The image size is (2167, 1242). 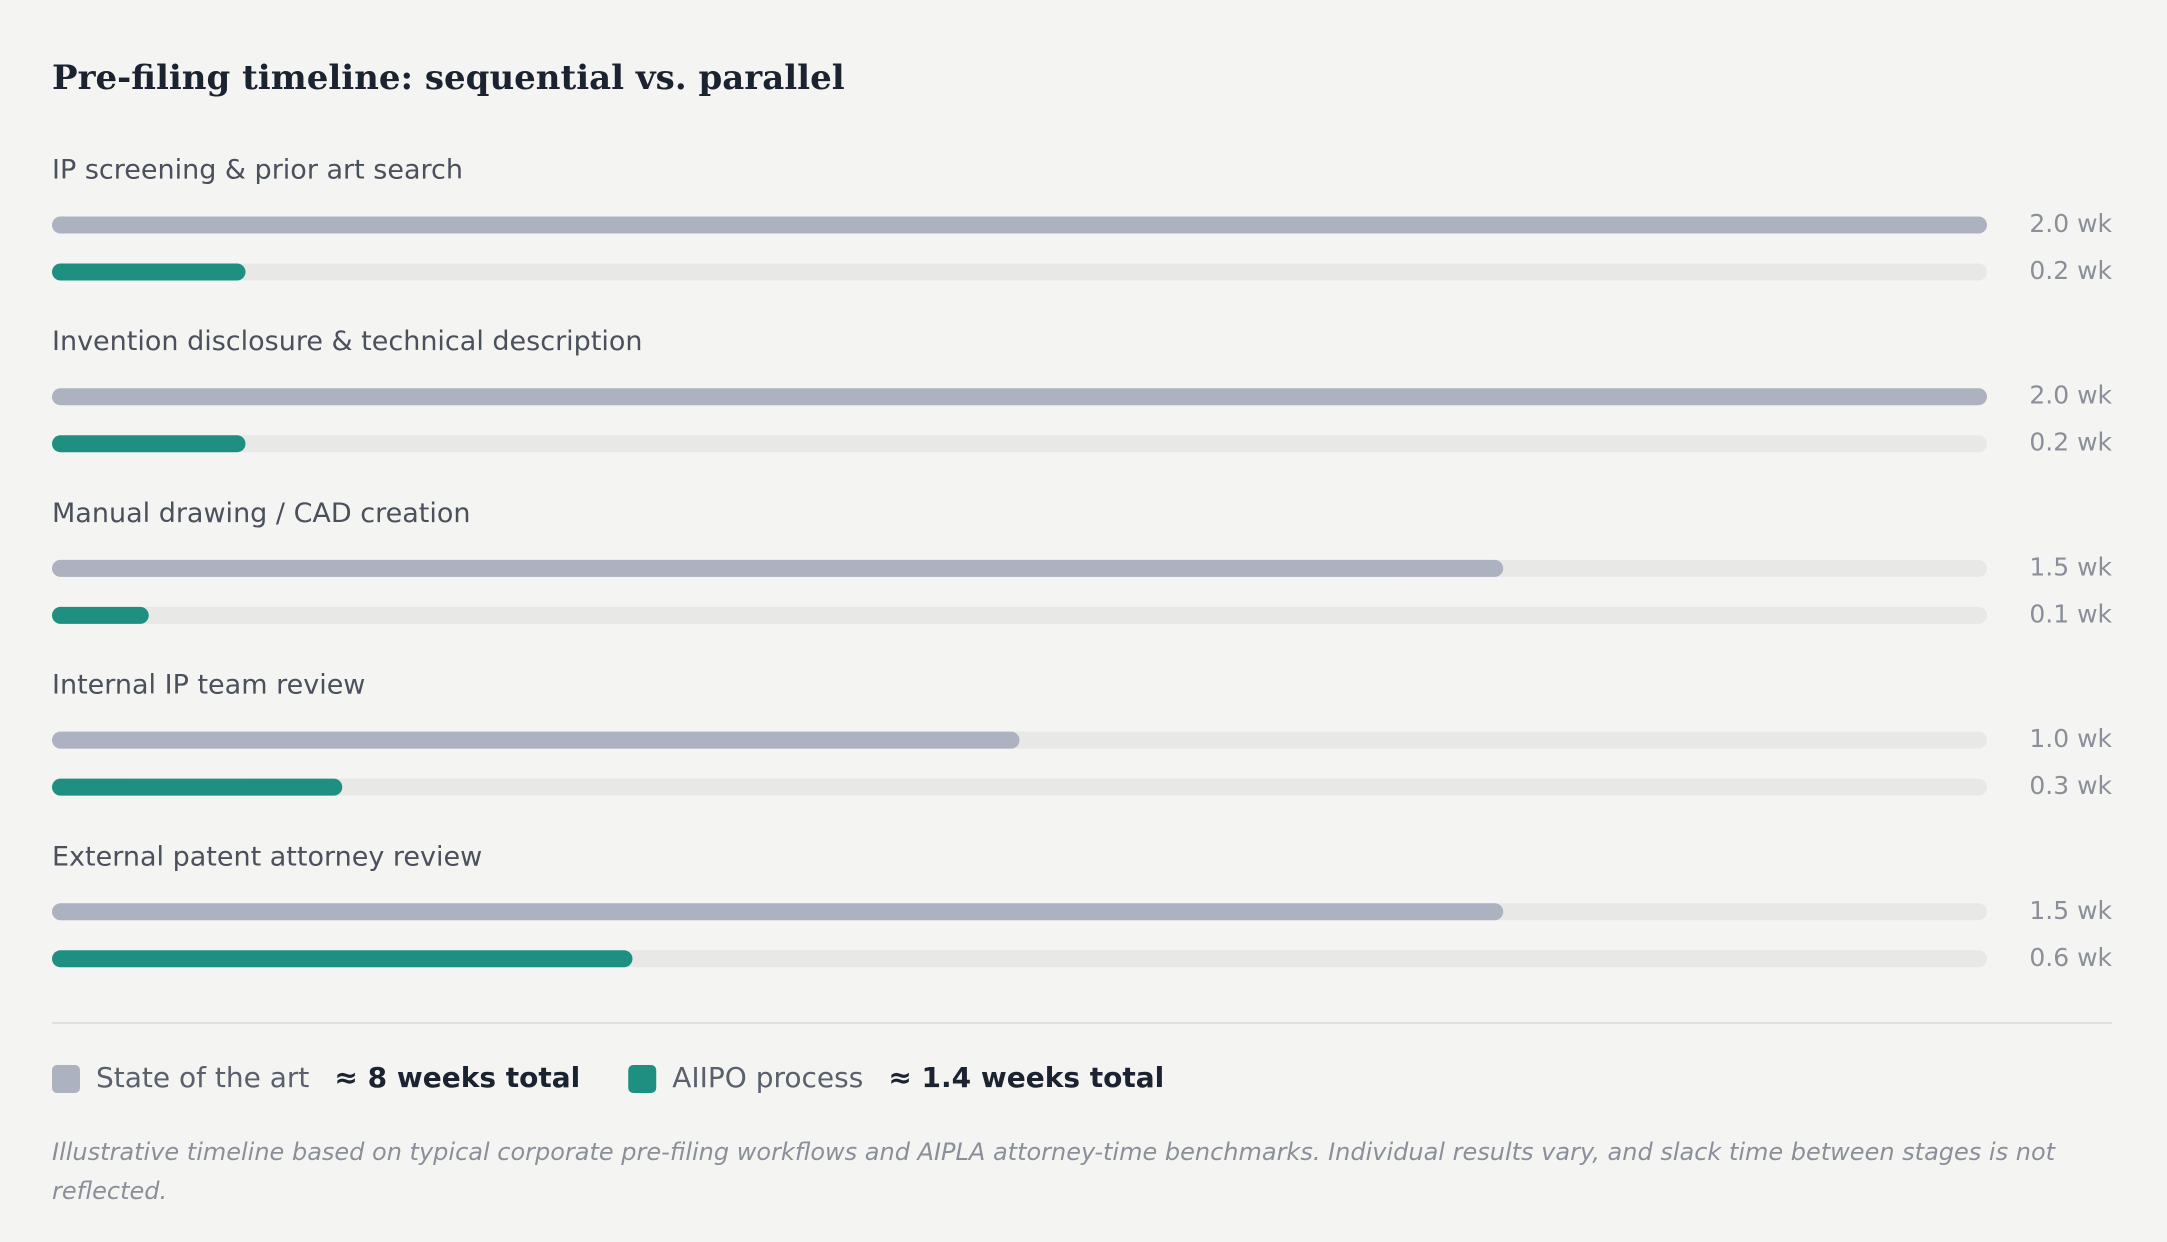 I want to click on legend-label: State of the art, so click(x=202, y=1077).